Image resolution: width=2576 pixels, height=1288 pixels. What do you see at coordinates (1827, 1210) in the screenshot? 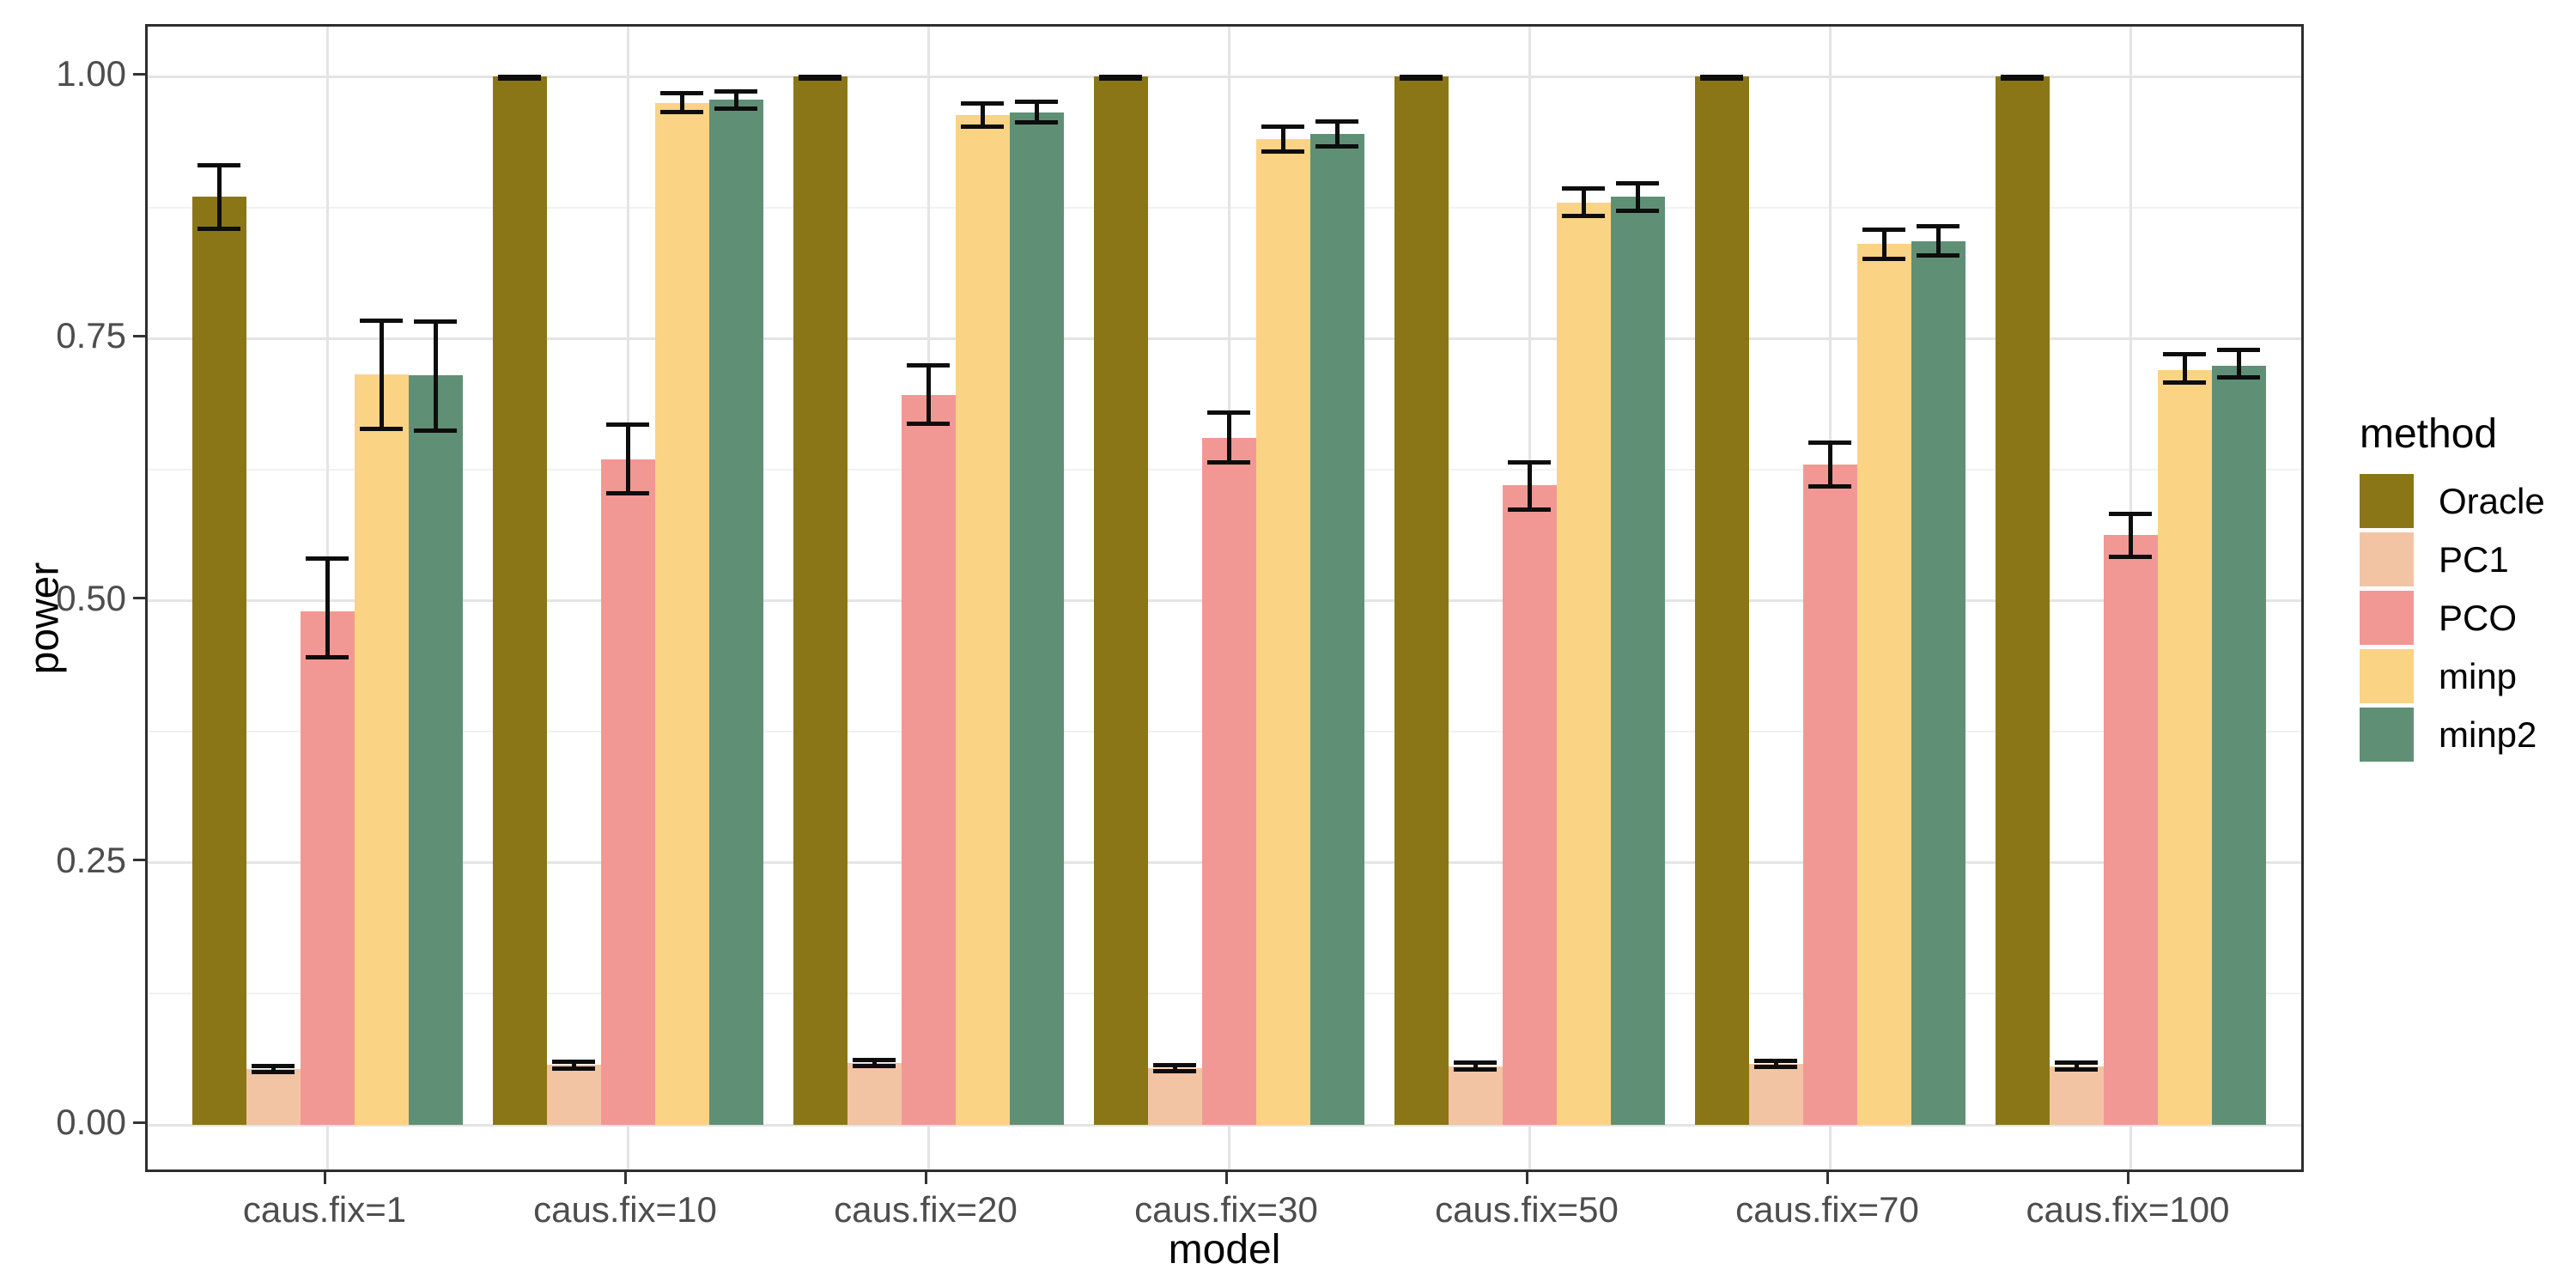
I see `x-tick-label: caus.fix=70` at bounding box center [1827, 1210].